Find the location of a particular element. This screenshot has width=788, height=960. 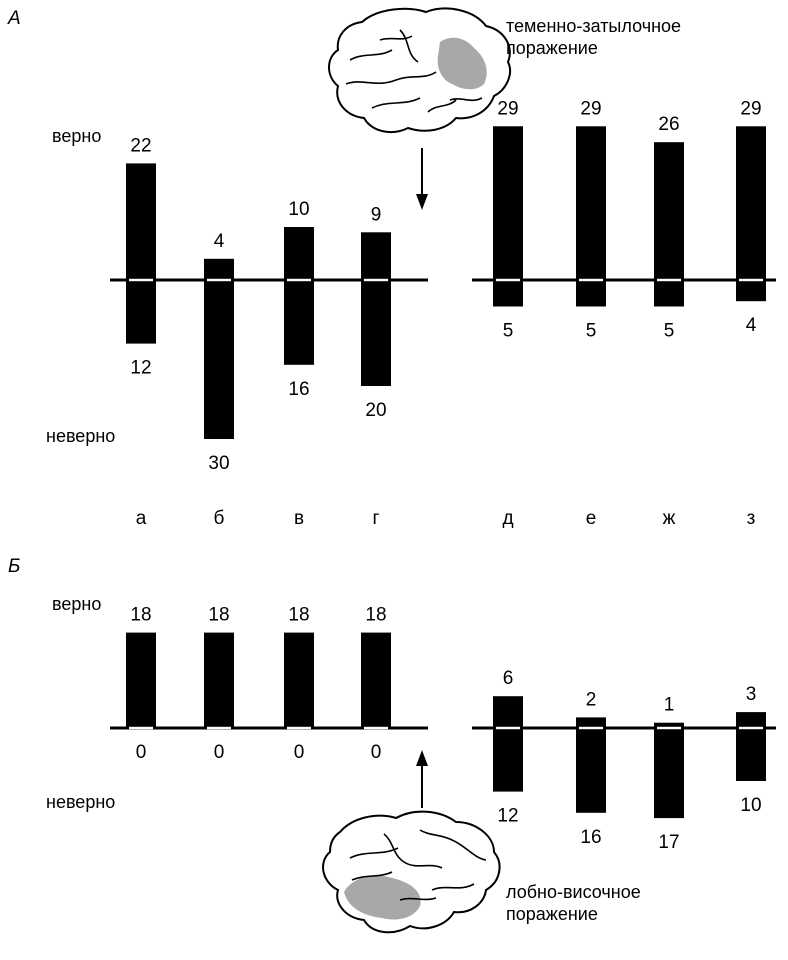

lesion-top-label-line2: поражение is located at coordinates (552, 48).